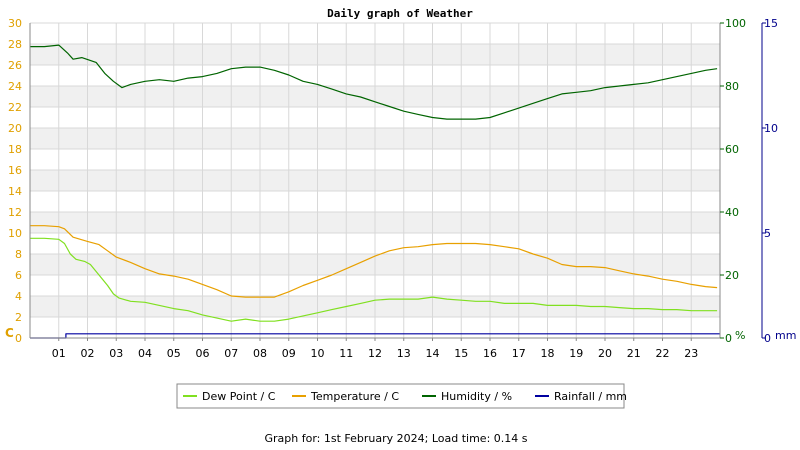  What do you see at coordinates (346, 353) in the screenshot?
I see `x-tick-label: 11` at bounding box center [346, 353].